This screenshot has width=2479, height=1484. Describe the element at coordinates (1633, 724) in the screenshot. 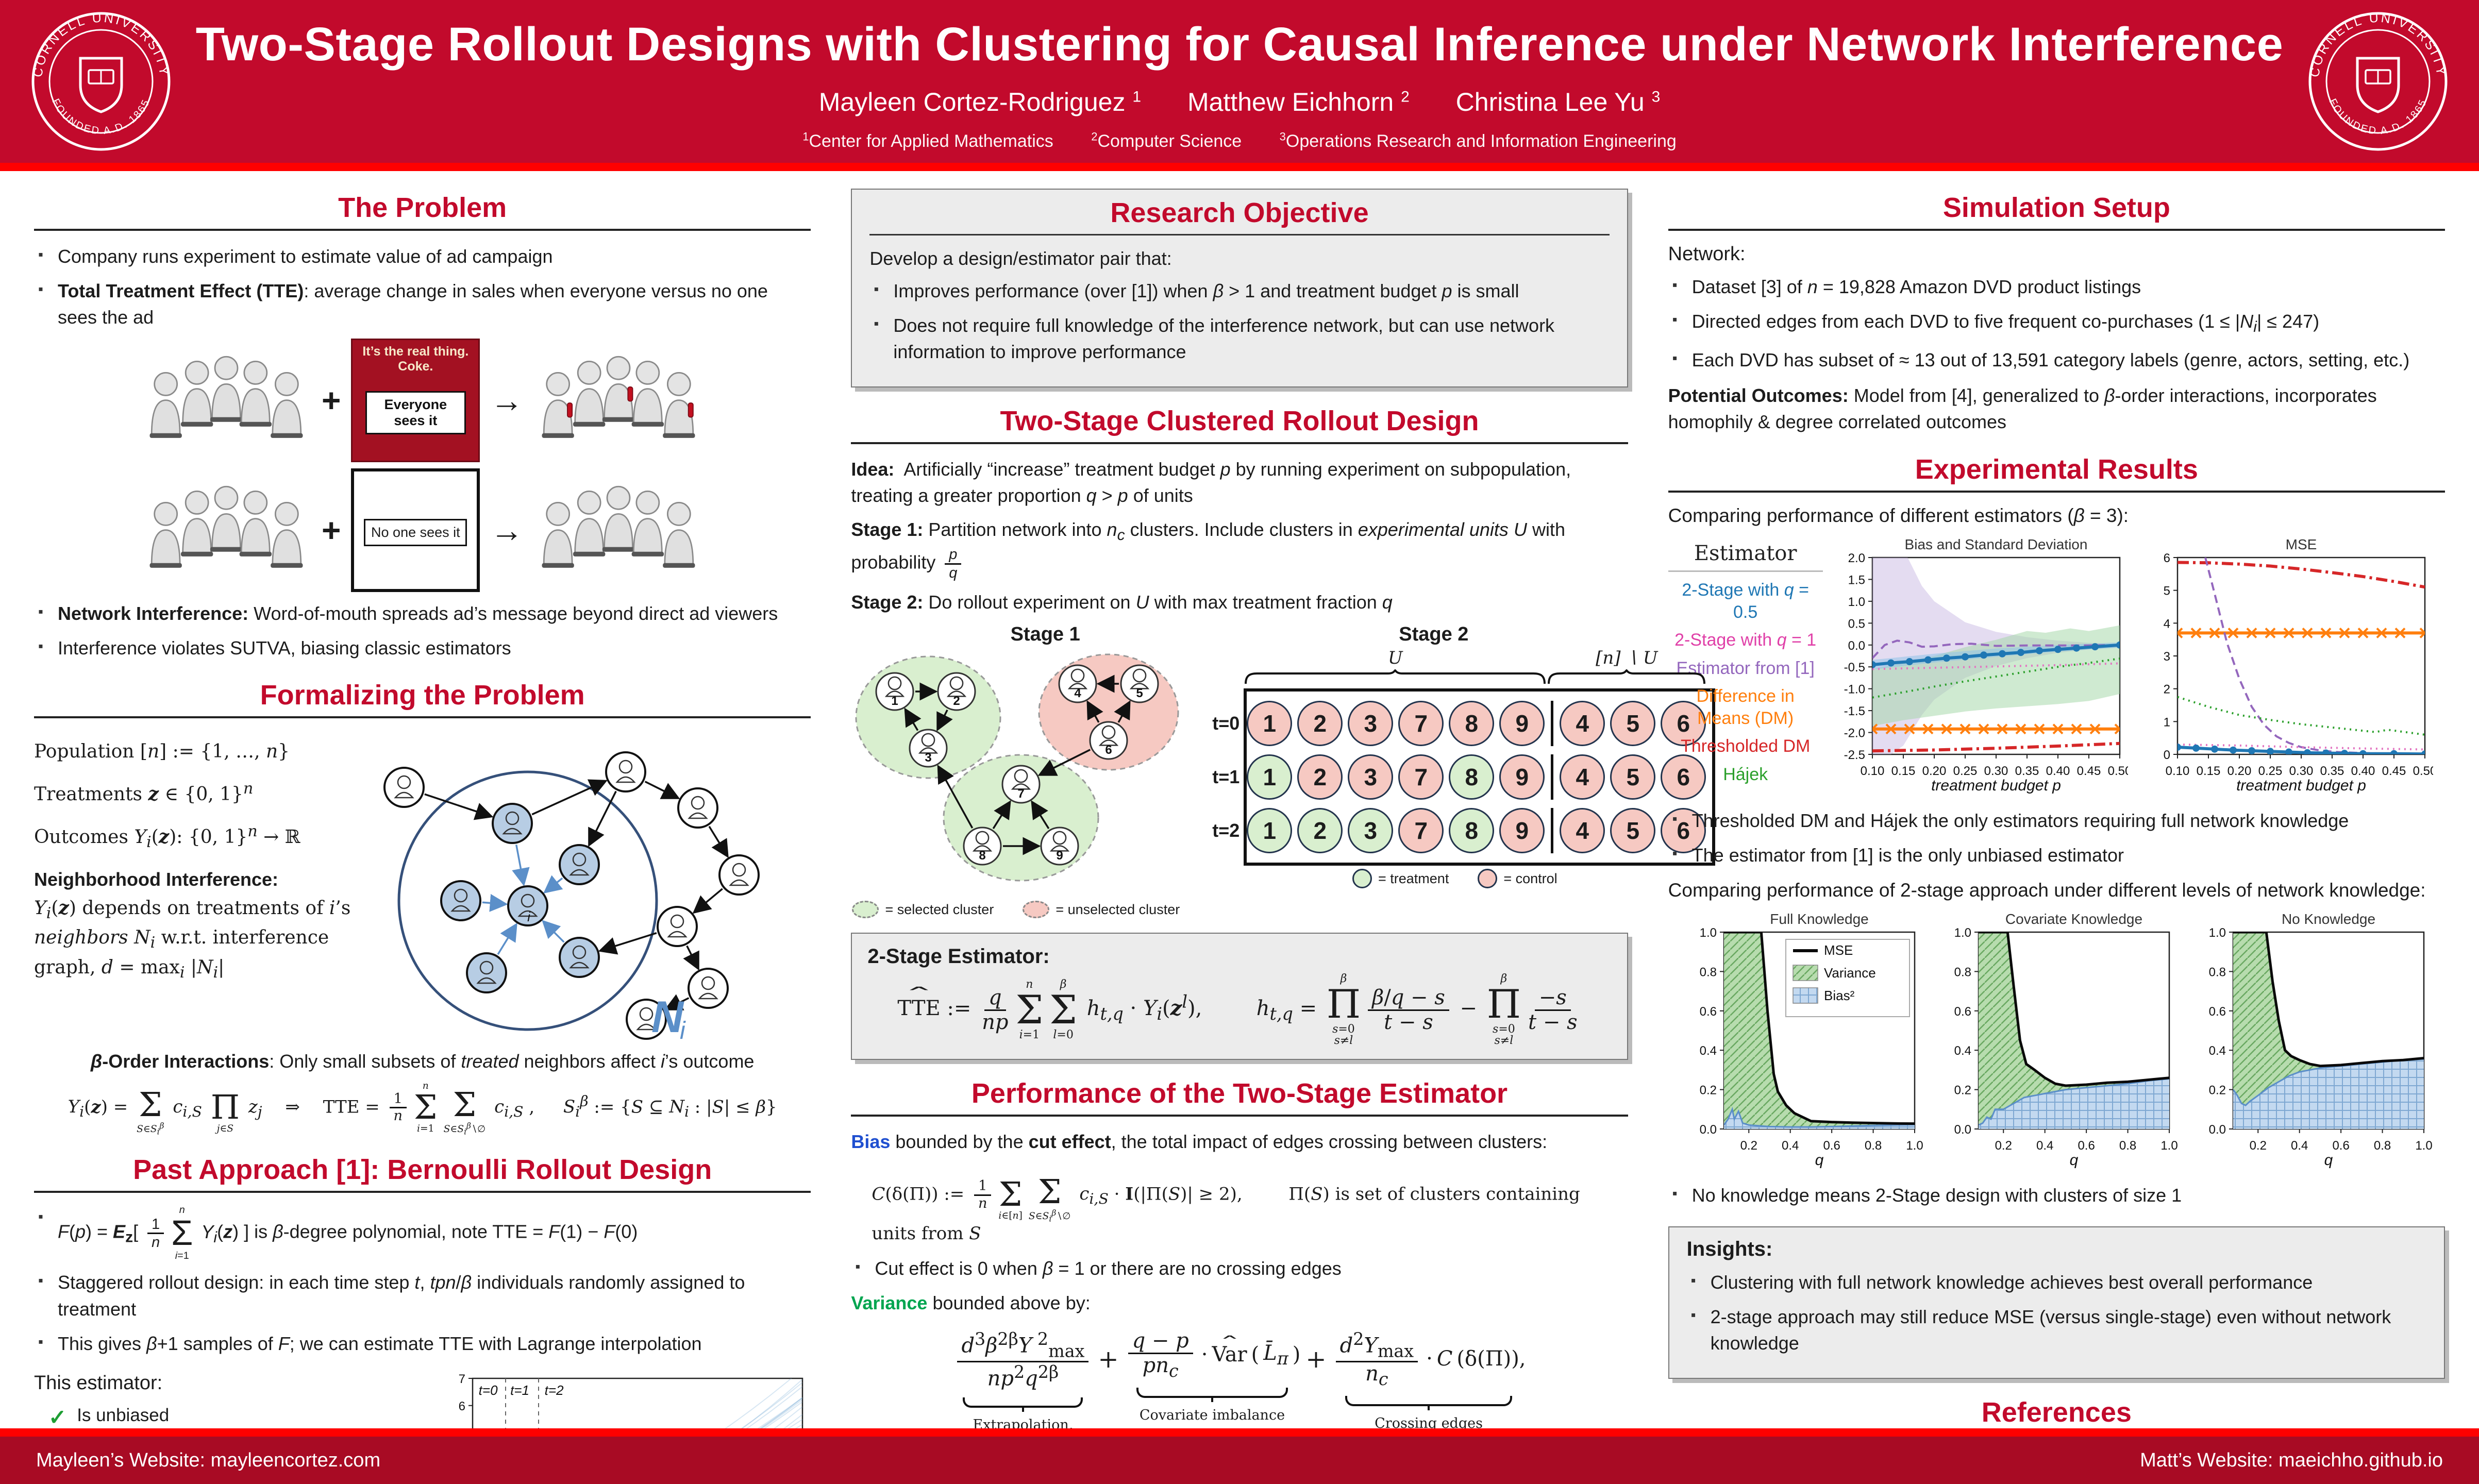

I see `unit-cell: 5` at that location.